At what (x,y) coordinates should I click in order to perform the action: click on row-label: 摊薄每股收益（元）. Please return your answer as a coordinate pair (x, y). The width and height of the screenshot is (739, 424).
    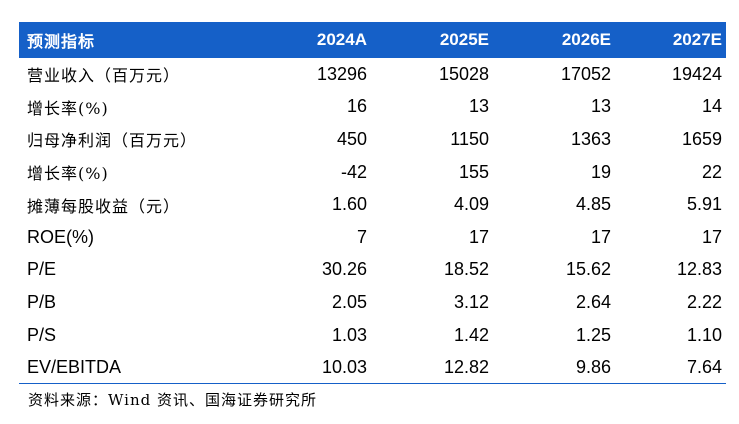
    Looking at the image, I should click on (104, 206).